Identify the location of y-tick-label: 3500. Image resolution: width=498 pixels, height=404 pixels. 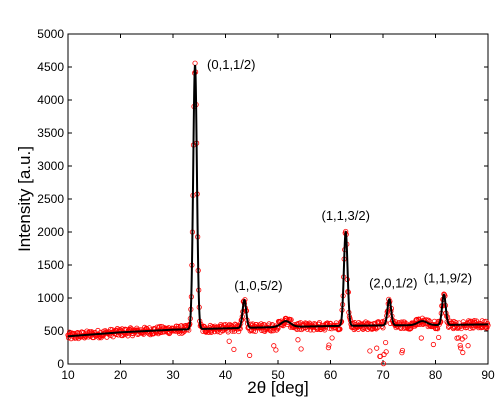
(50, 133).